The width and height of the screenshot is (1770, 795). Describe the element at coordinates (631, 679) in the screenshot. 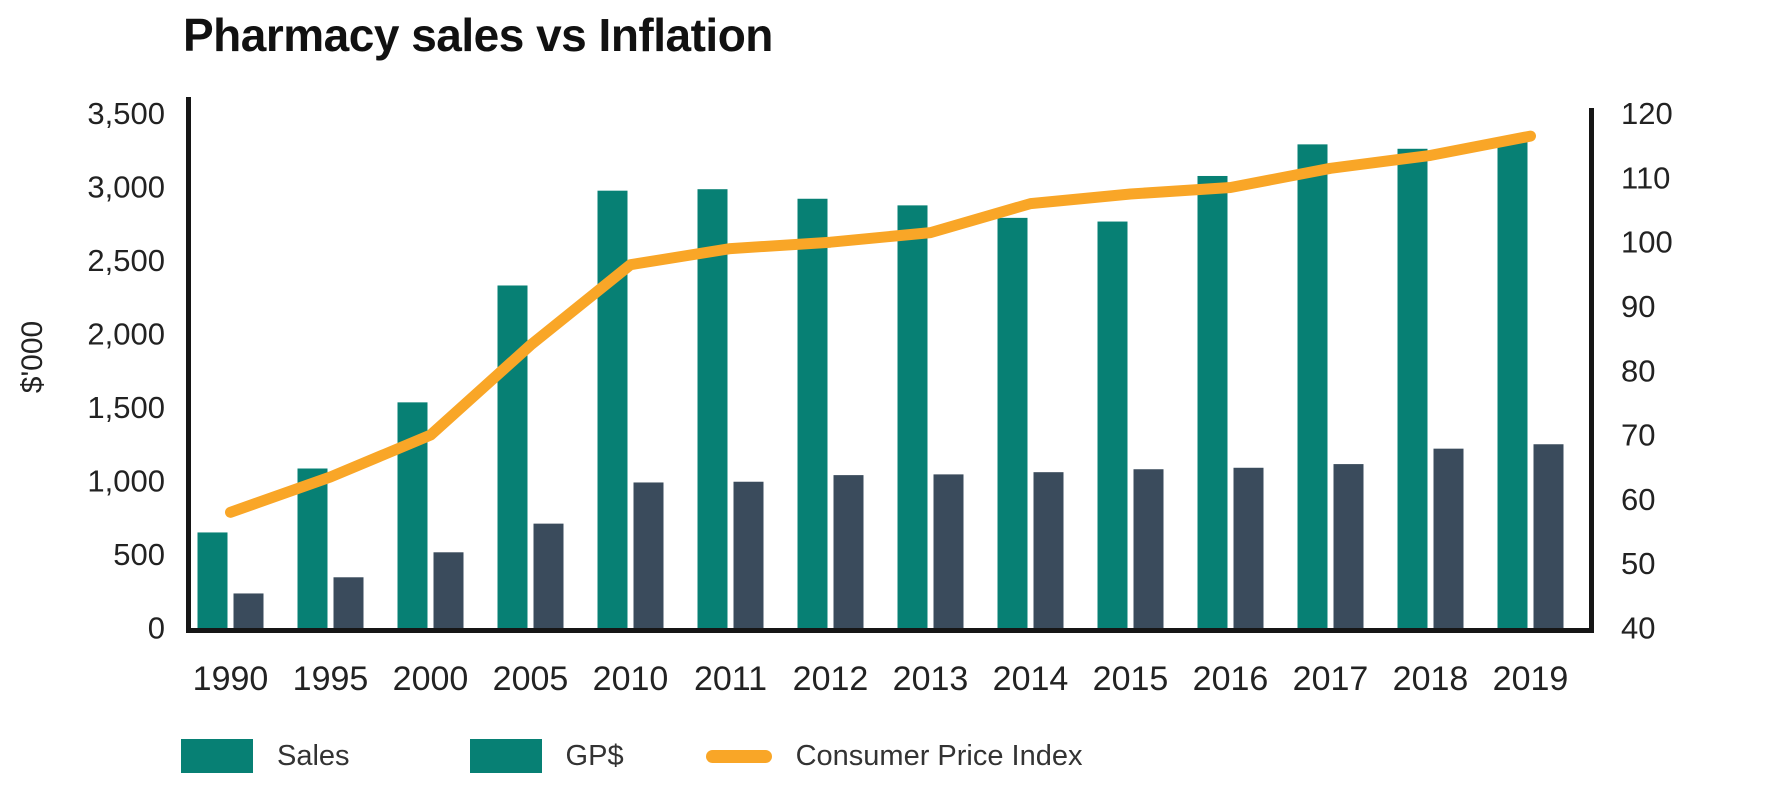

I see `x-tick-2010: 2010` at that location.